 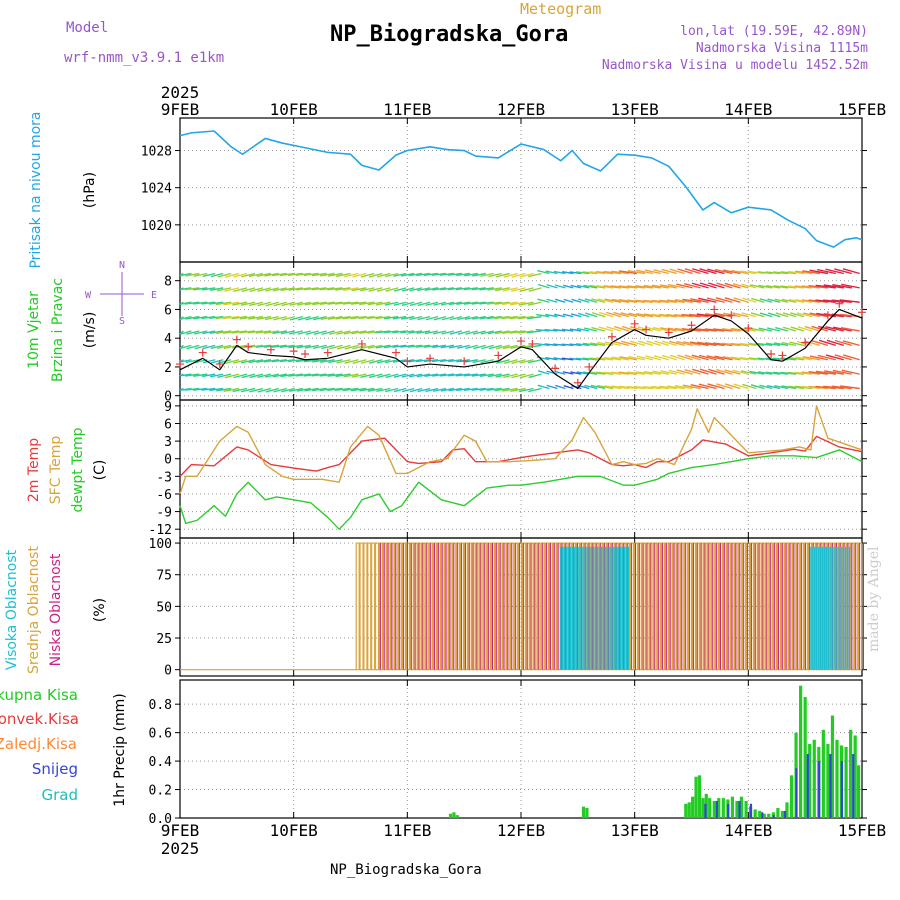 What do you see at coordinates (635, 830) in the screenshot?
I see `x-tick-label-bottom: 13FEB` at bounding box center [635, 830].